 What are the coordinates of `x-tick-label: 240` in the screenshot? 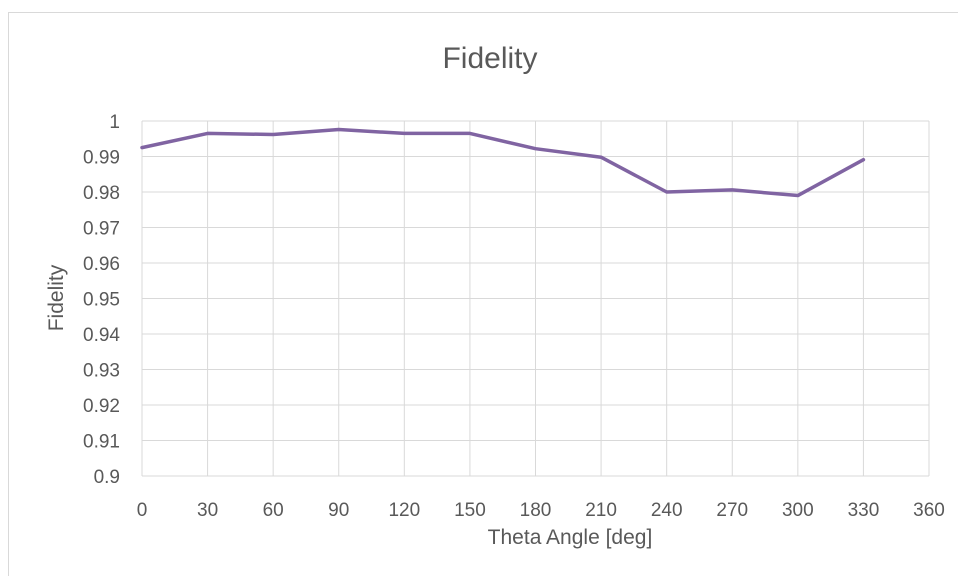 It's located at (667, 510).